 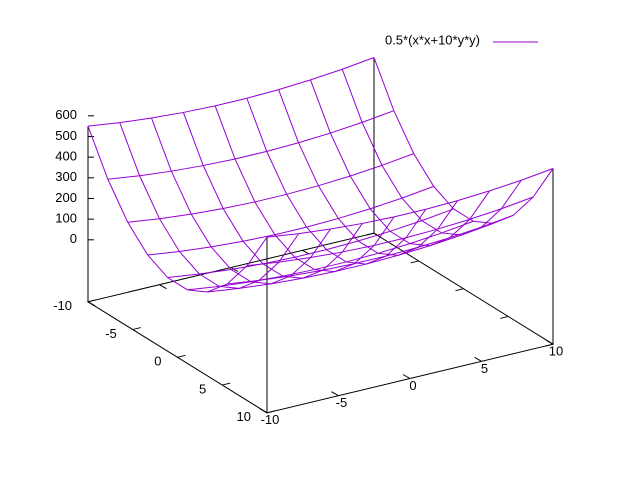 What do you see at coordinates (66, 197) in the screenshot?
I see `z-tick-label: 200` at bounding box center [66, 197].